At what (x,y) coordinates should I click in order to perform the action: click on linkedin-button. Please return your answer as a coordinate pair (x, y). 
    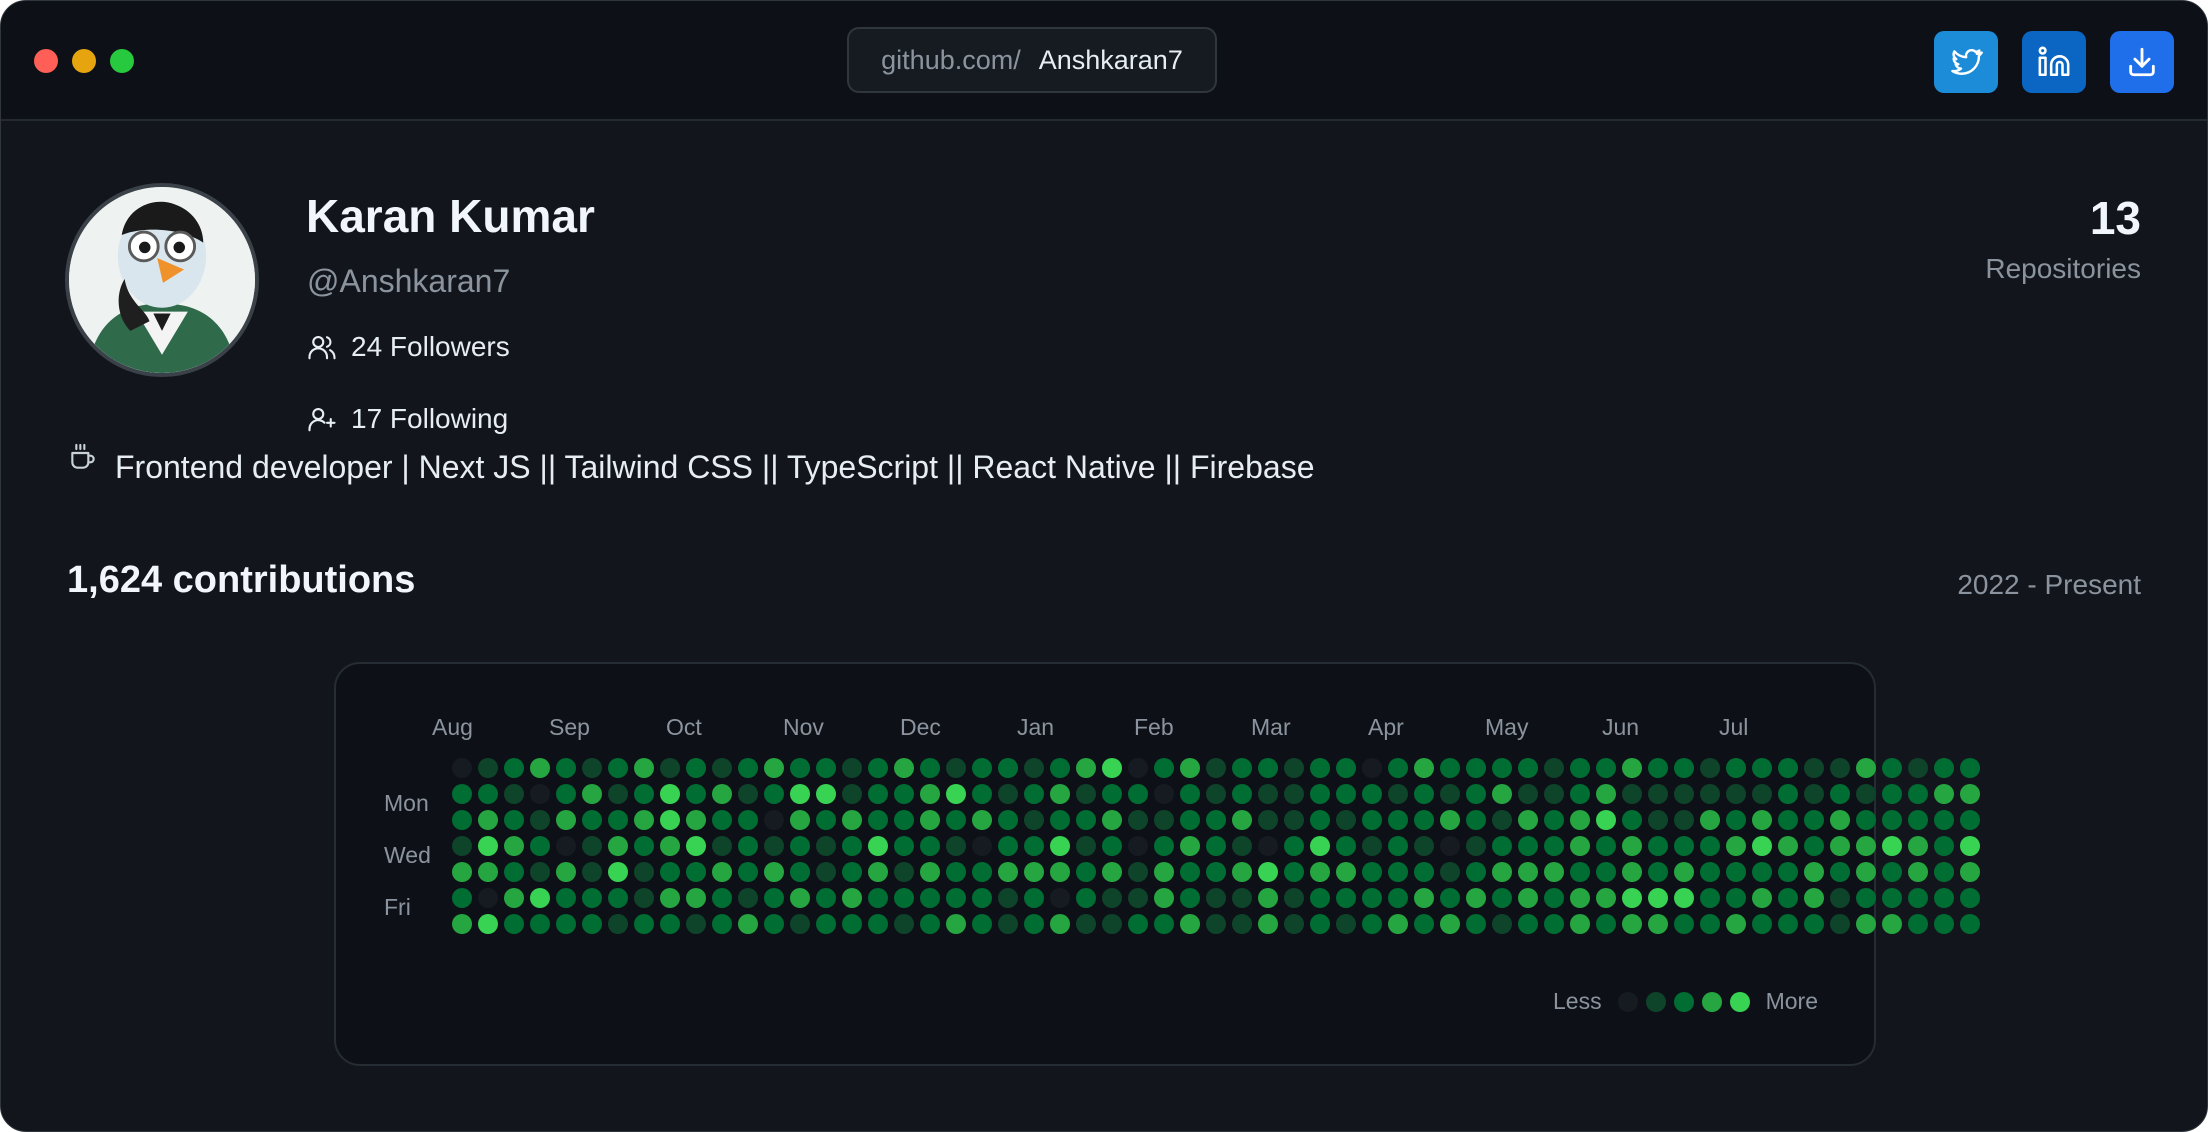
    Looking at the image, I should click on (2054, 62).